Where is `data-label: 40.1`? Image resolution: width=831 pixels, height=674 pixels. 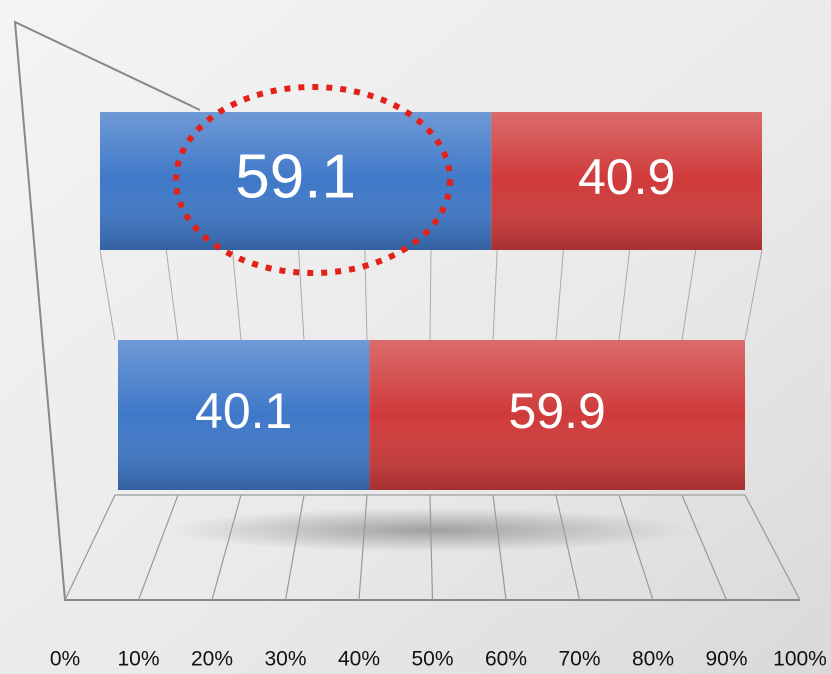
data-label: 40.1 is located at coordinates (243, 411).